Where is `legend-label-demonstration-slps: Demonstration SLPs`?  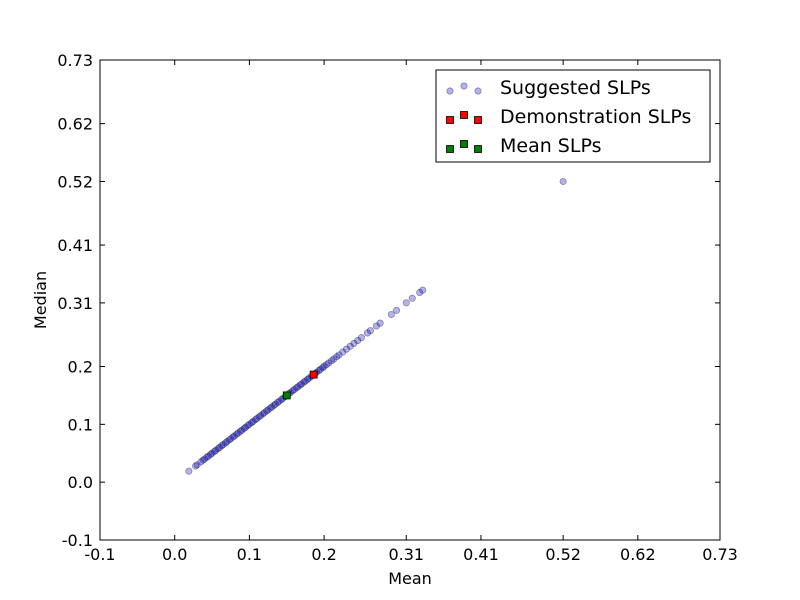 legend-label-demonstration-slps: Demonstration SLPs is located at coordinates (595, 117).